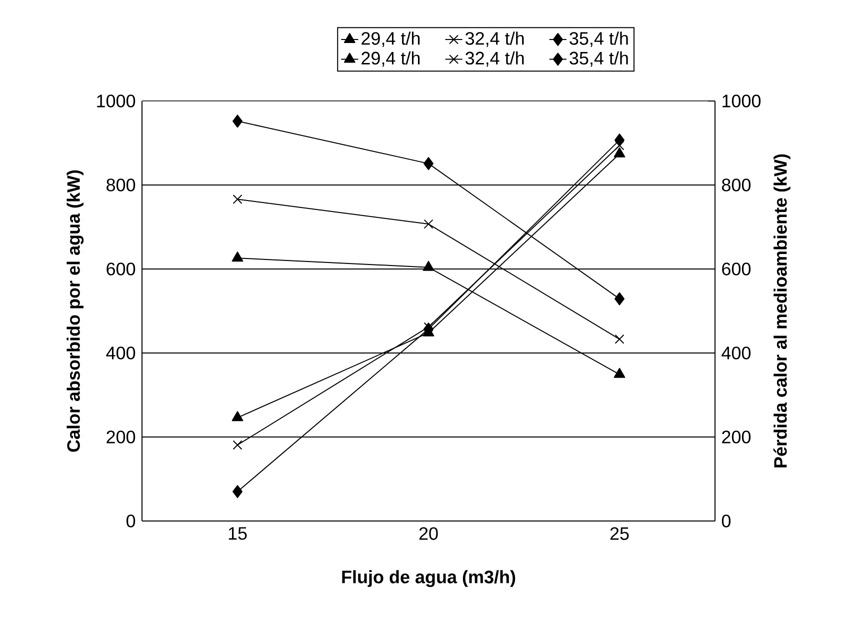  Describe the element at coordinates (736, 437) in the screenshot. I see `y2-tick-label: 200` at that location.